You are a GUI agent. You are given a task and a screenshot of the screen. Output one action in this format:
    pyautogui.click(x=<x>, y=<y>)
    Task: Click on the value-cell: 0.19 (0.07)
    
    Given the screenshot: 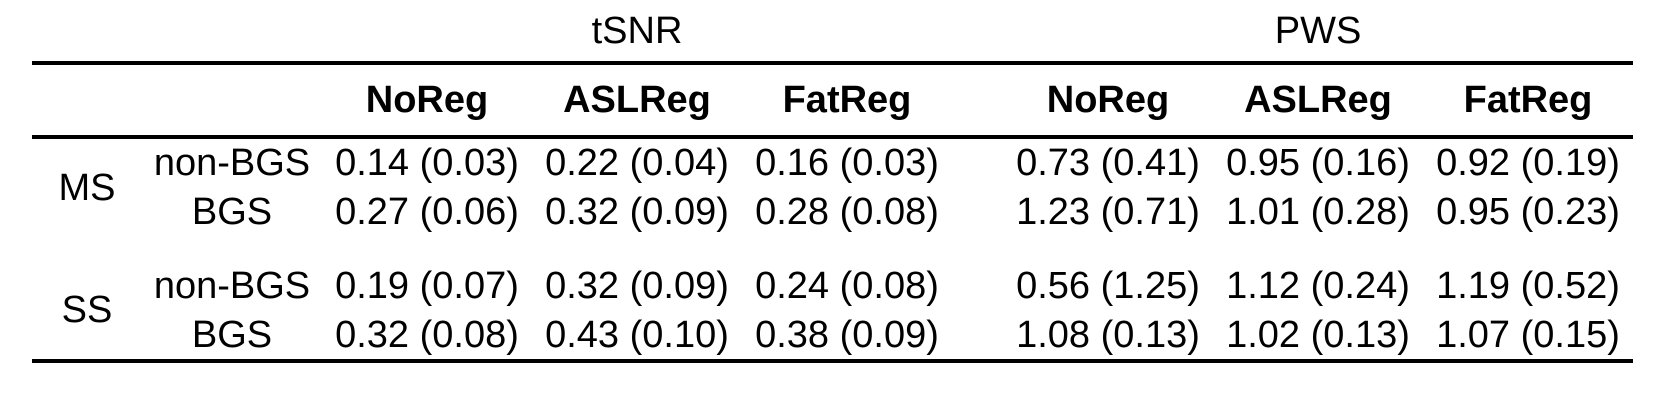 What is the action you would take?
    pyautogui.click(x=427, y=286)
    